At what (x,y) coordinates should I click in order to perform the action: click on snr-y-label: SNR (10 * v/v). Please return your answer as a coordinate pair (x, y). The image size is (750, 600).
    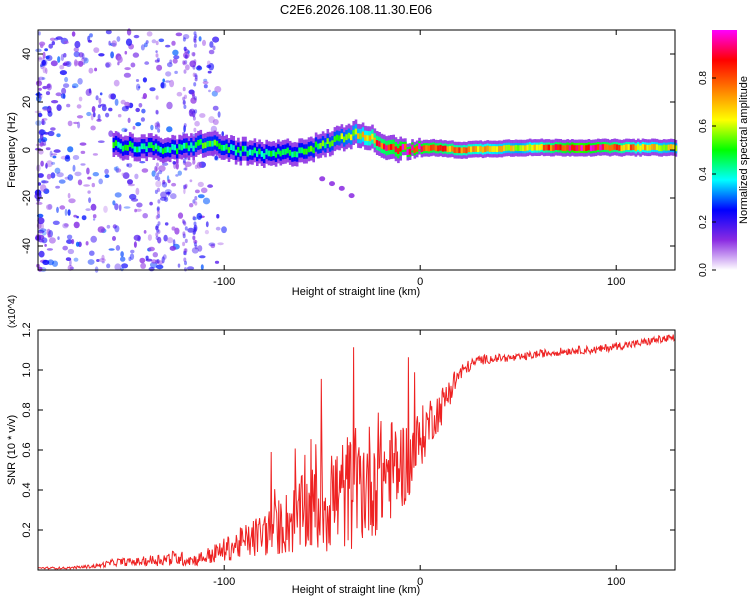
    Looking at the image, I should click on (12, 450).